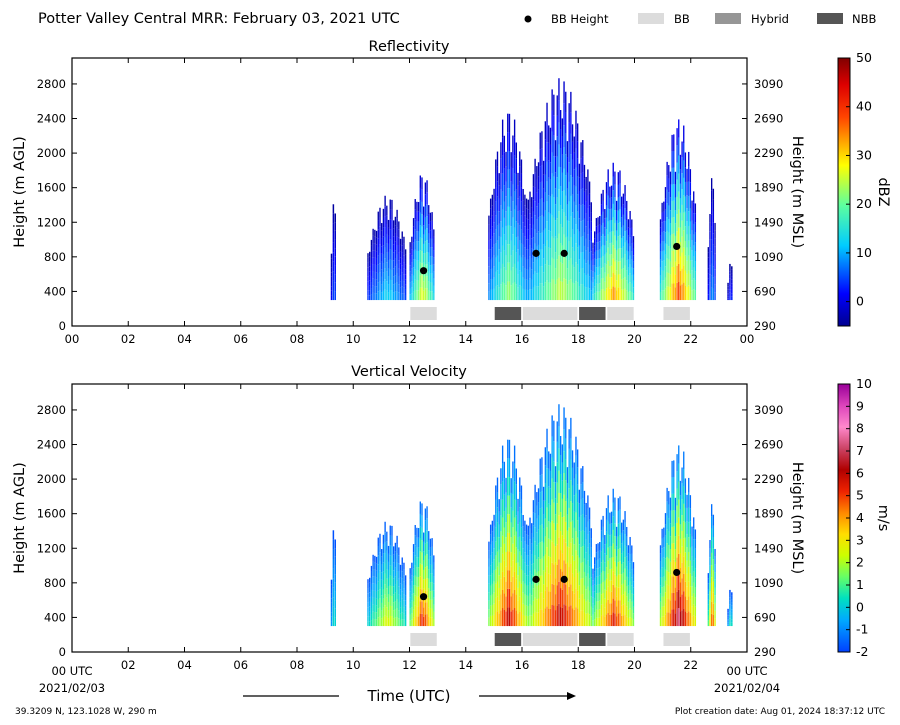 The image size is (900, 725). Describe the element at coordinates (700, 19) in the screenshot. I see `legend: BB Height BB Hybrid NBB` at that location.